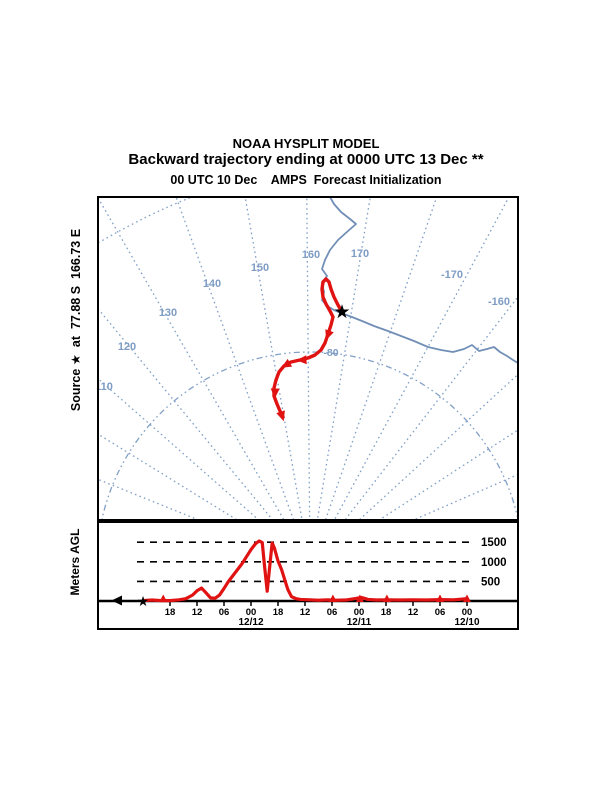 This screenshot has height=792, width=612. Describe the element at coordinates (490, 582) in the screenshot. I see `altitude-gridline-label: 500` at that location.